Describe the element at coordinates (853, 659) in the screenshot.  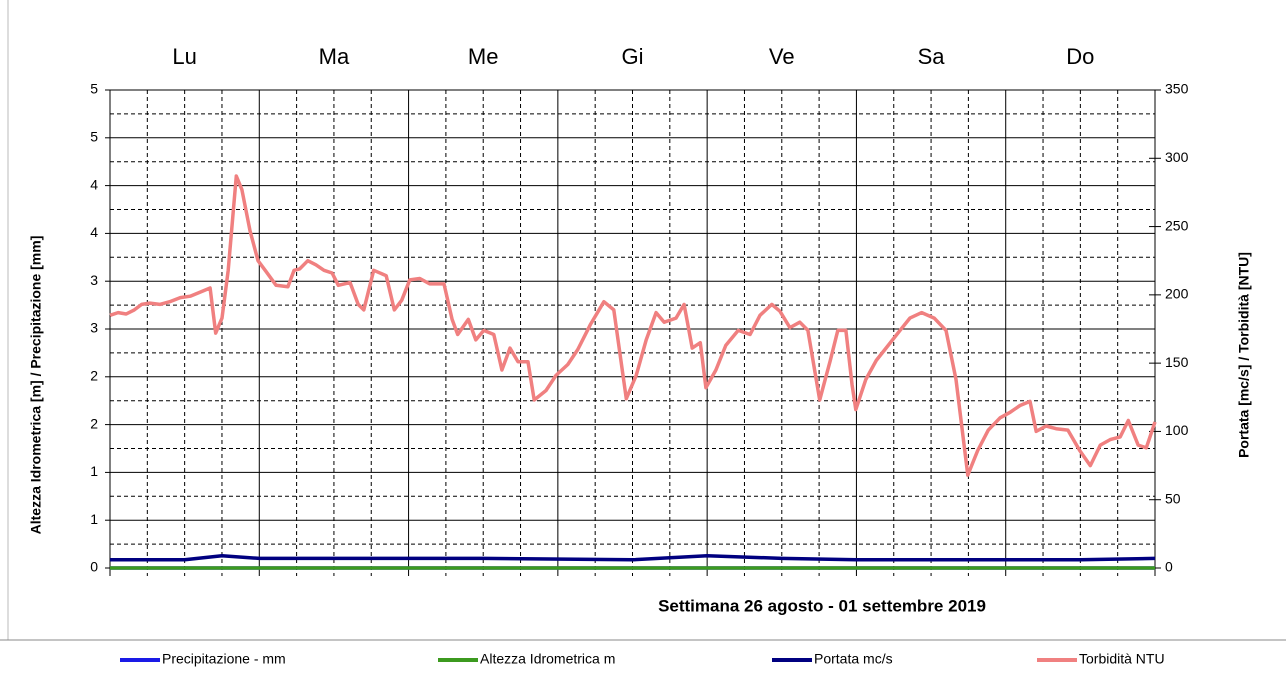
I see `legend-label: Portata mc/s` at that location.